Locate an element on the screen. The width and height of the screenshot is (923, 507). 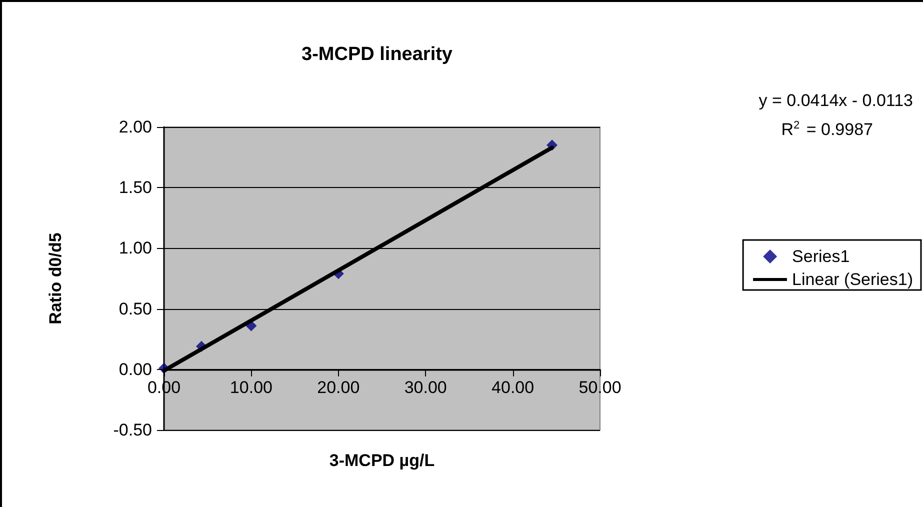
x-tick-label: 20.00 is located at coordinates (338, 387).